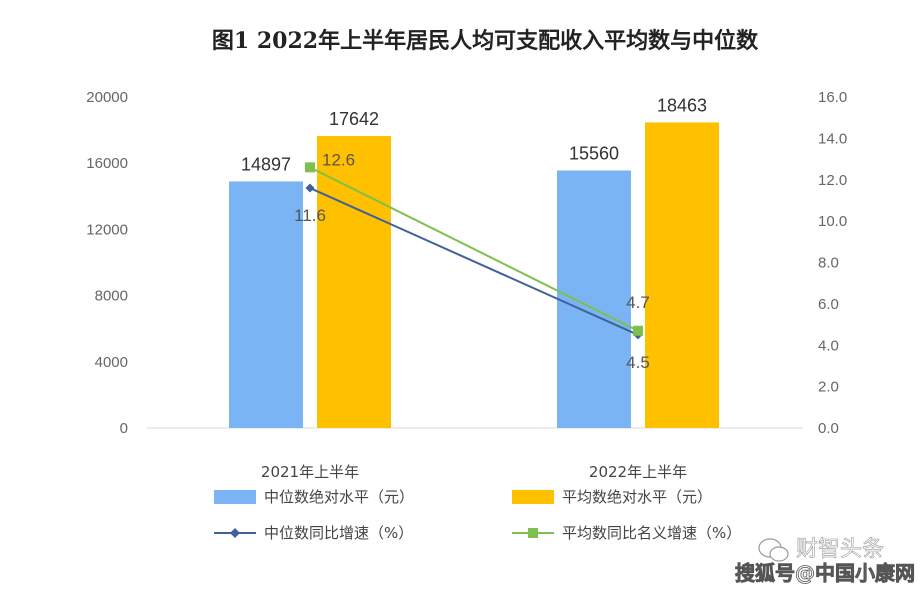 The width and height of the screenshot is (920, 592). What do you see at coordinates (107, 229) in the screenshot?
I see `left-axis-tick-label: 12000` at bounding box center [107, 229].